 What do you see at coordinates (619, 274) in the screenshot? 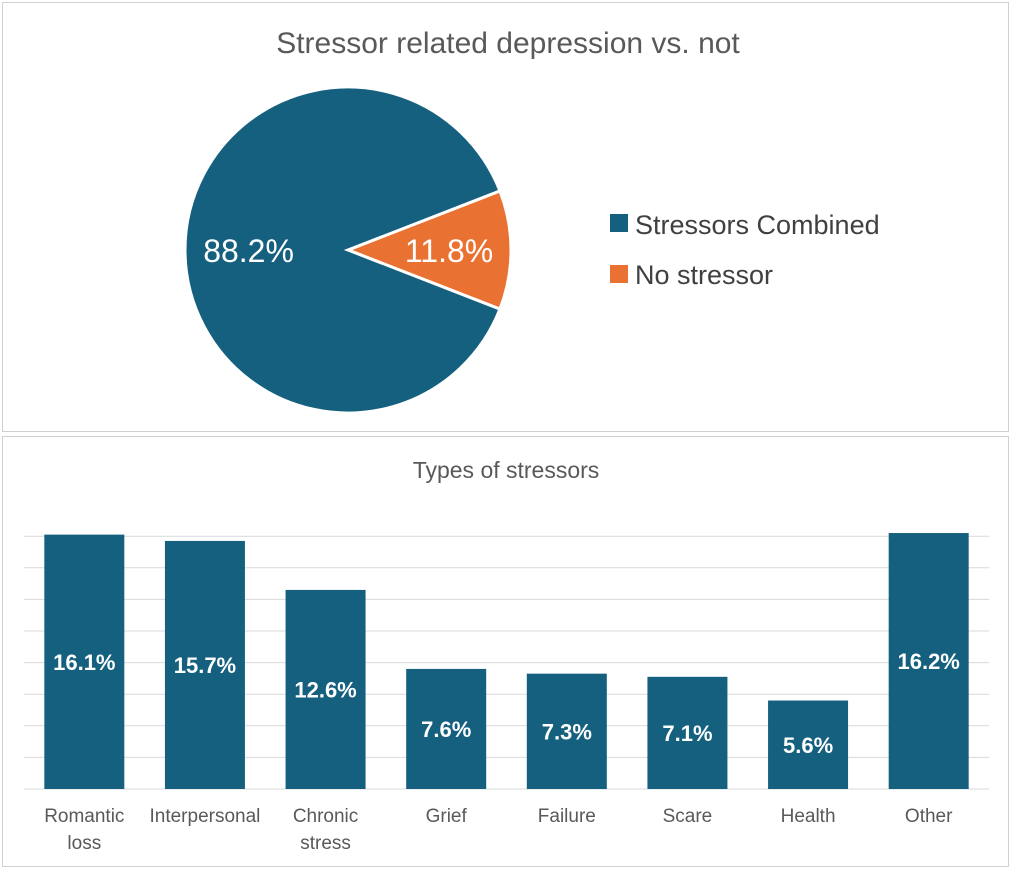
I see `legend-swatch-no-stressor` at bounding box center [619, 274].